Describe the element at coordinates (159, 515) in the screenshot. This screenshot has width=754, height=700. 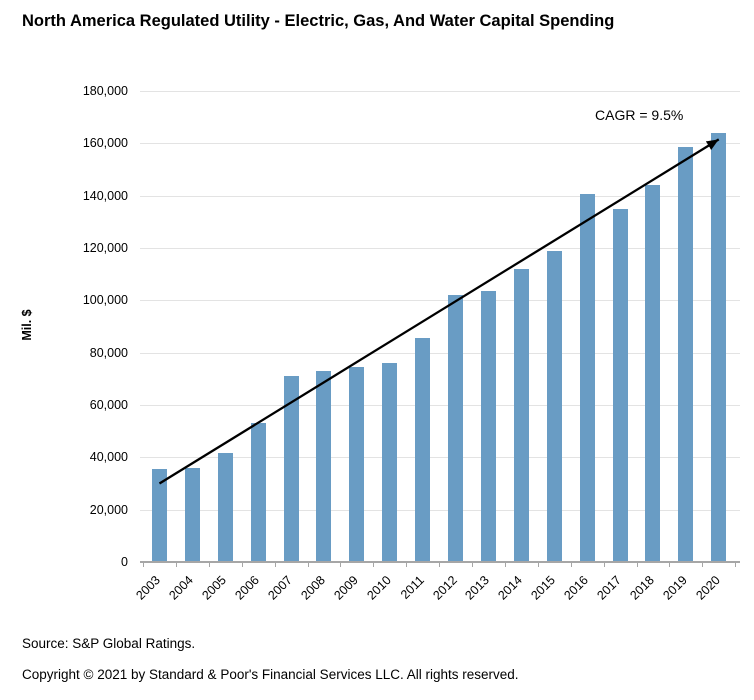
I see `bar-2003` at that location.